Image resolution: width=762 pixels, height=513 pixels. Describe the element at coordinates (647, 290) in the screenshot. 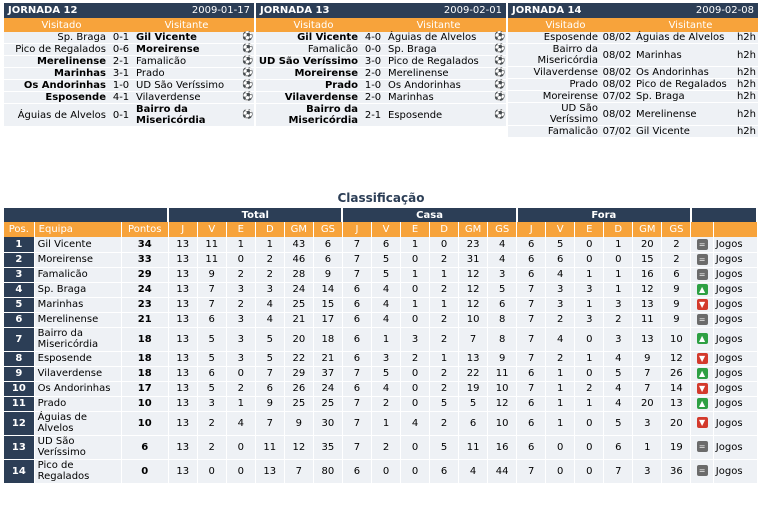

I see `row-away-gm: 12` at that location.